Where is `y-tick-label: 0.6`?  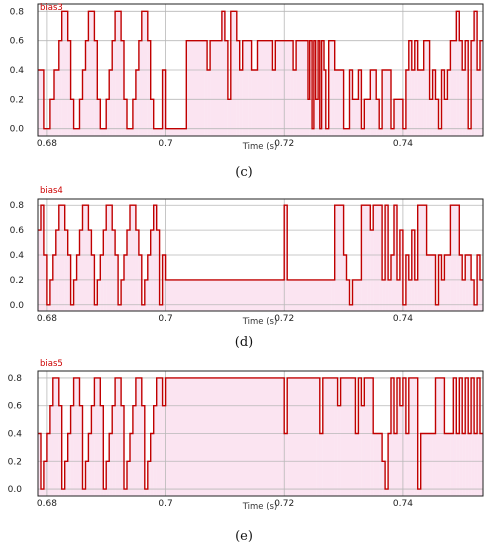
y-tick-label: 0.6 is located at coordinates (15, 407).